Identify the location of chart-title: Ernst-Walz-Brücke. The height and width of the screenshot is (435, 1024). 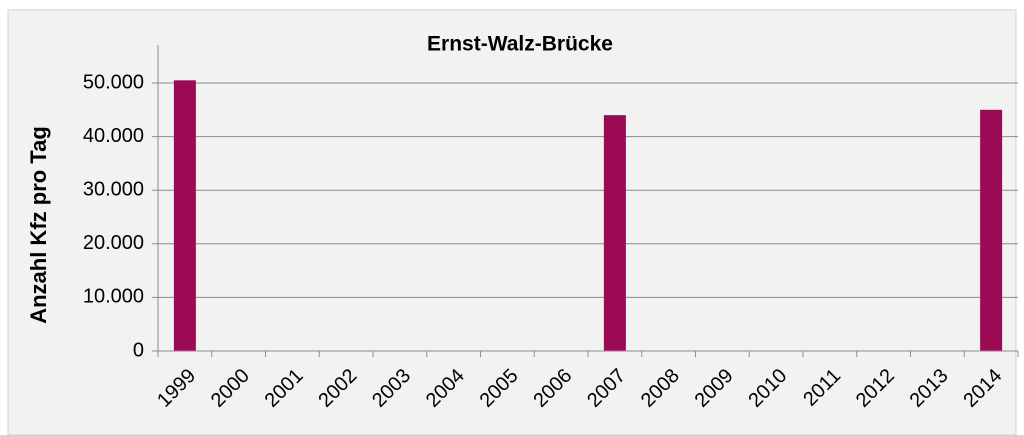
(520, 44).